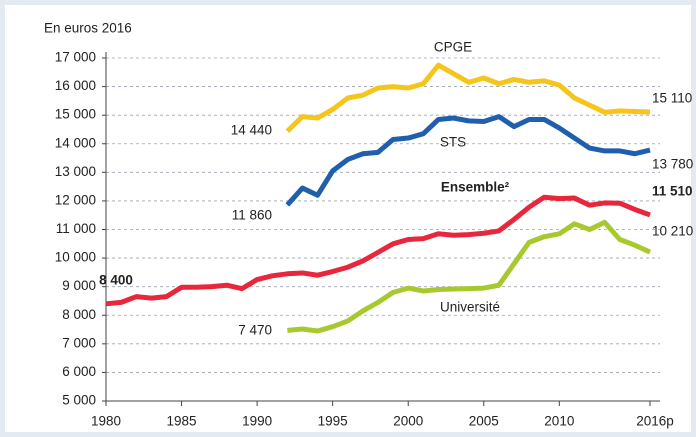 This screenshot has width=696, height=437. I want to click on x-tick-label: 2010, so click(559, 421).